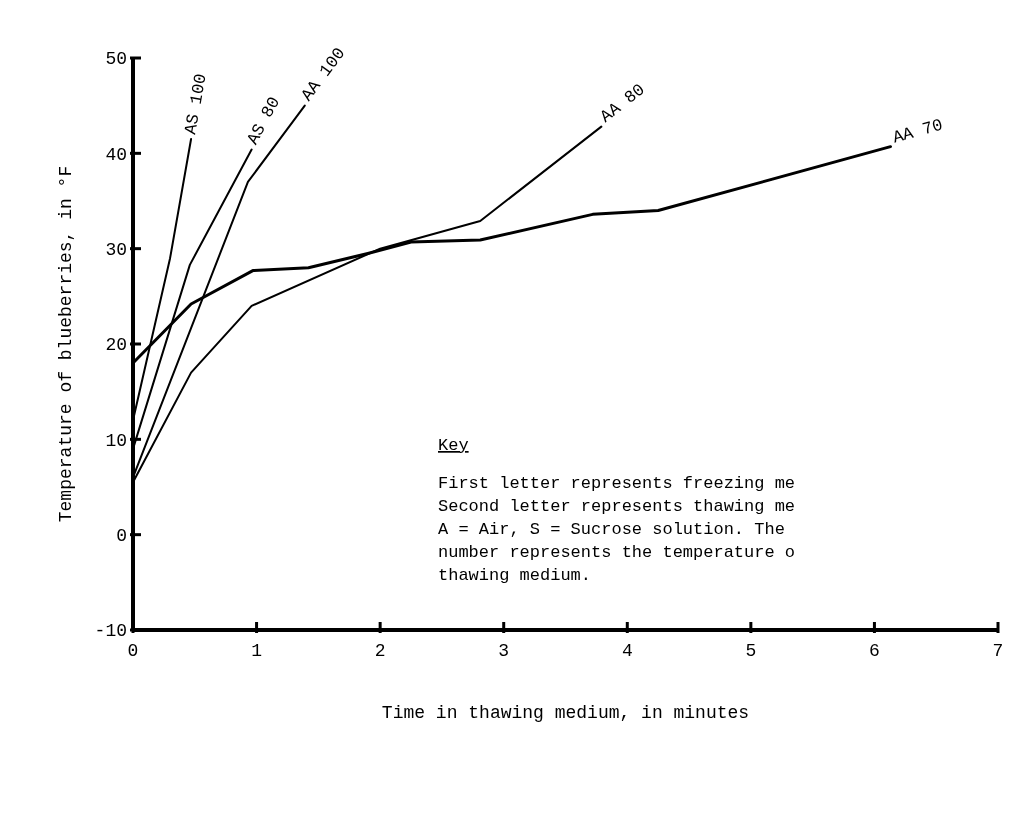 The width and height of the screenshot is (1009, 832). What do you see at coordinates (918, 131) in the screenshot?
I see `text: AA 70` at bounding box center [918, 131].